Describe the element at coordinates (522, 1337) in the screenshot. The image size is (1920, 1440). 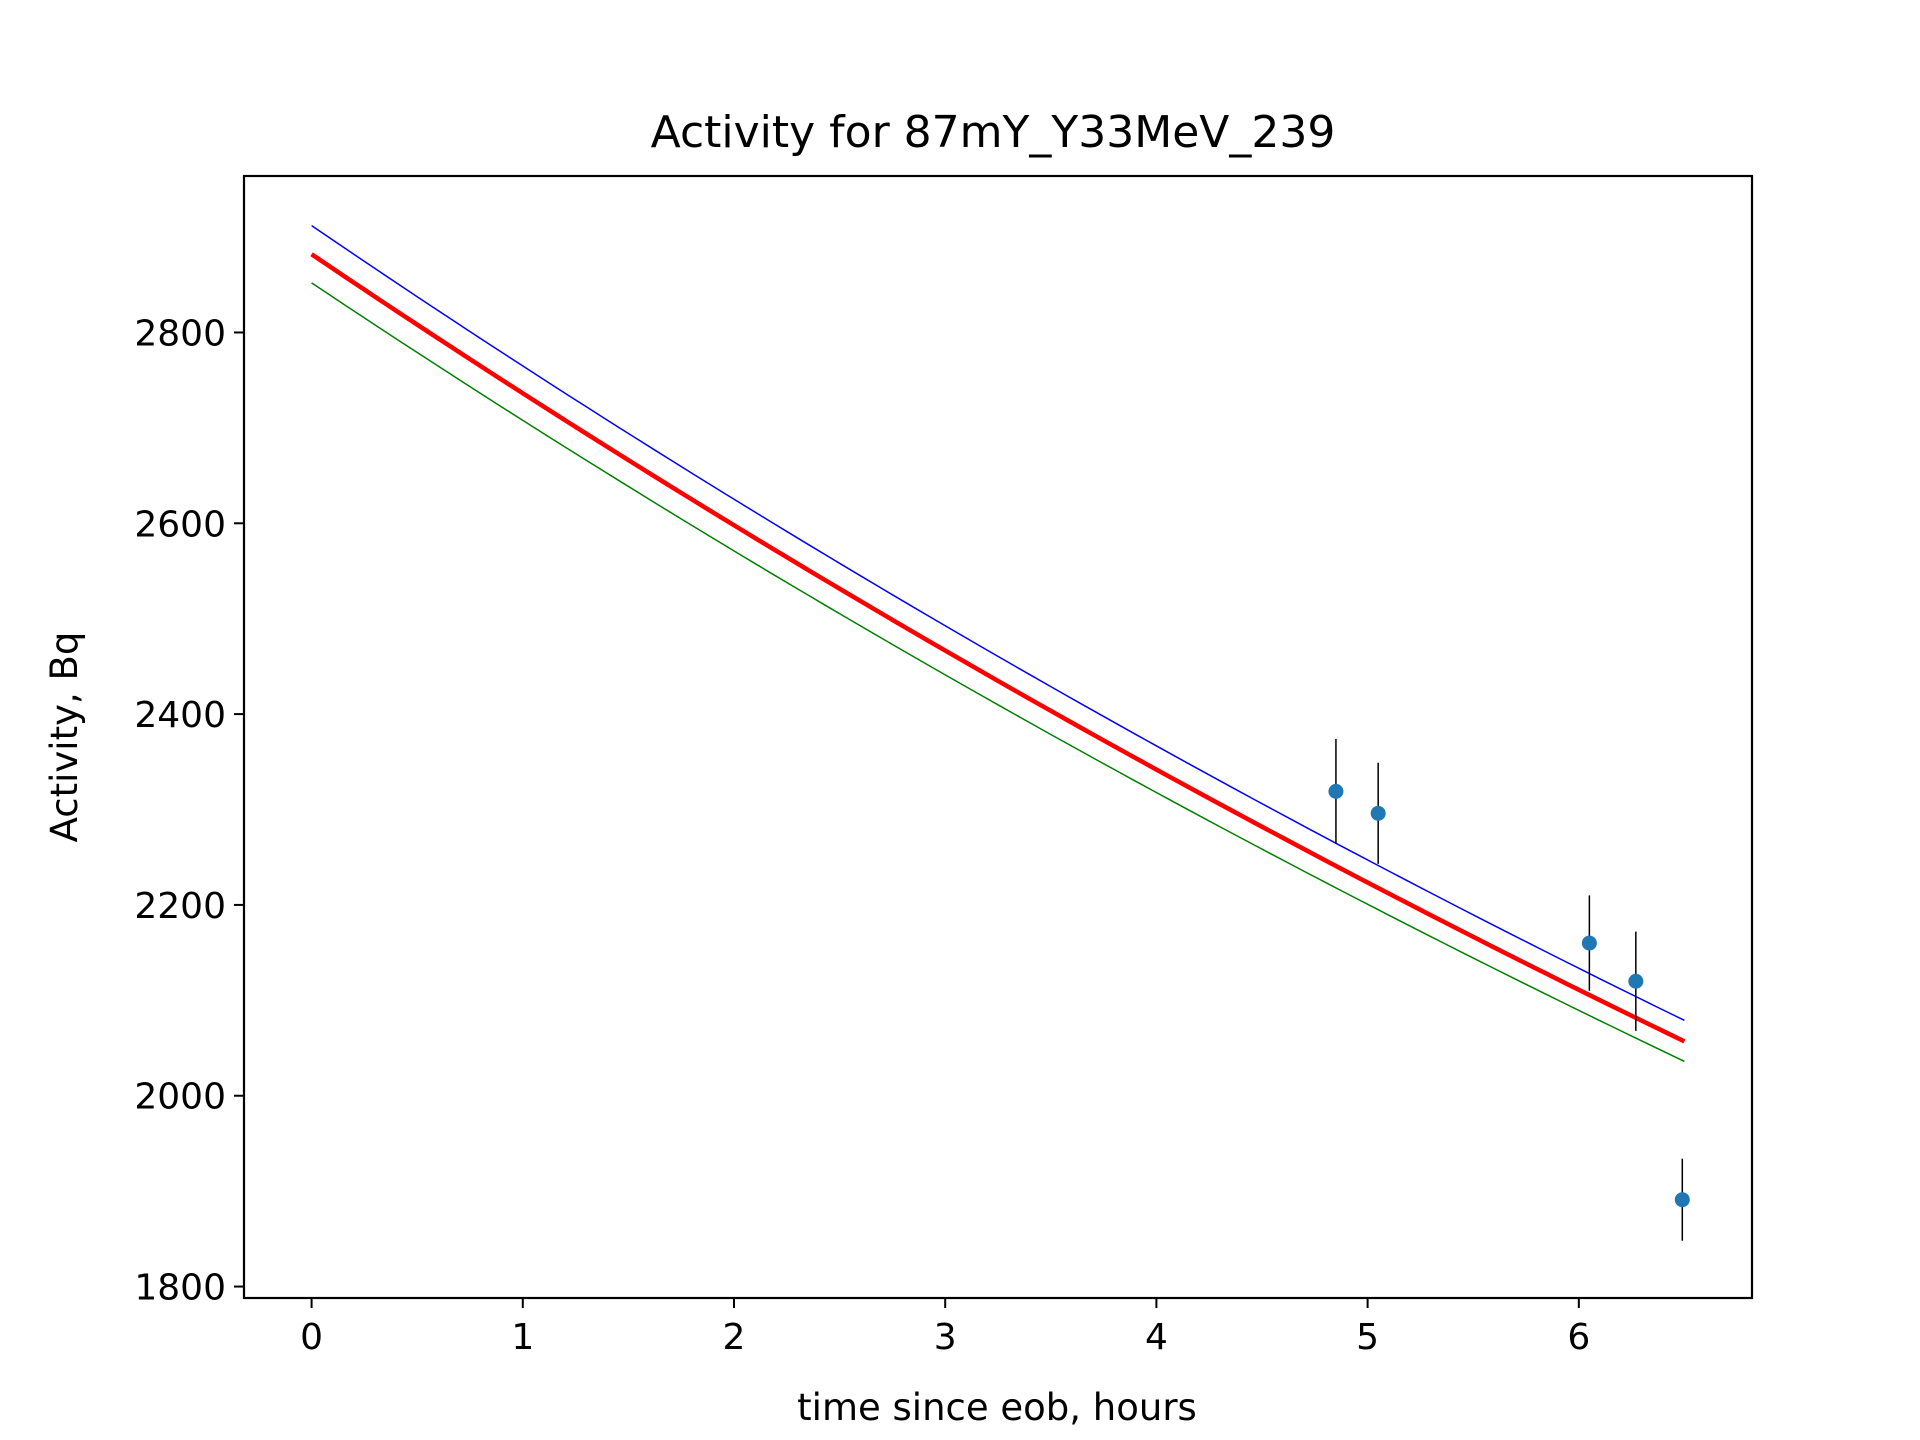
I see `x-tick-label: 1` at that location.